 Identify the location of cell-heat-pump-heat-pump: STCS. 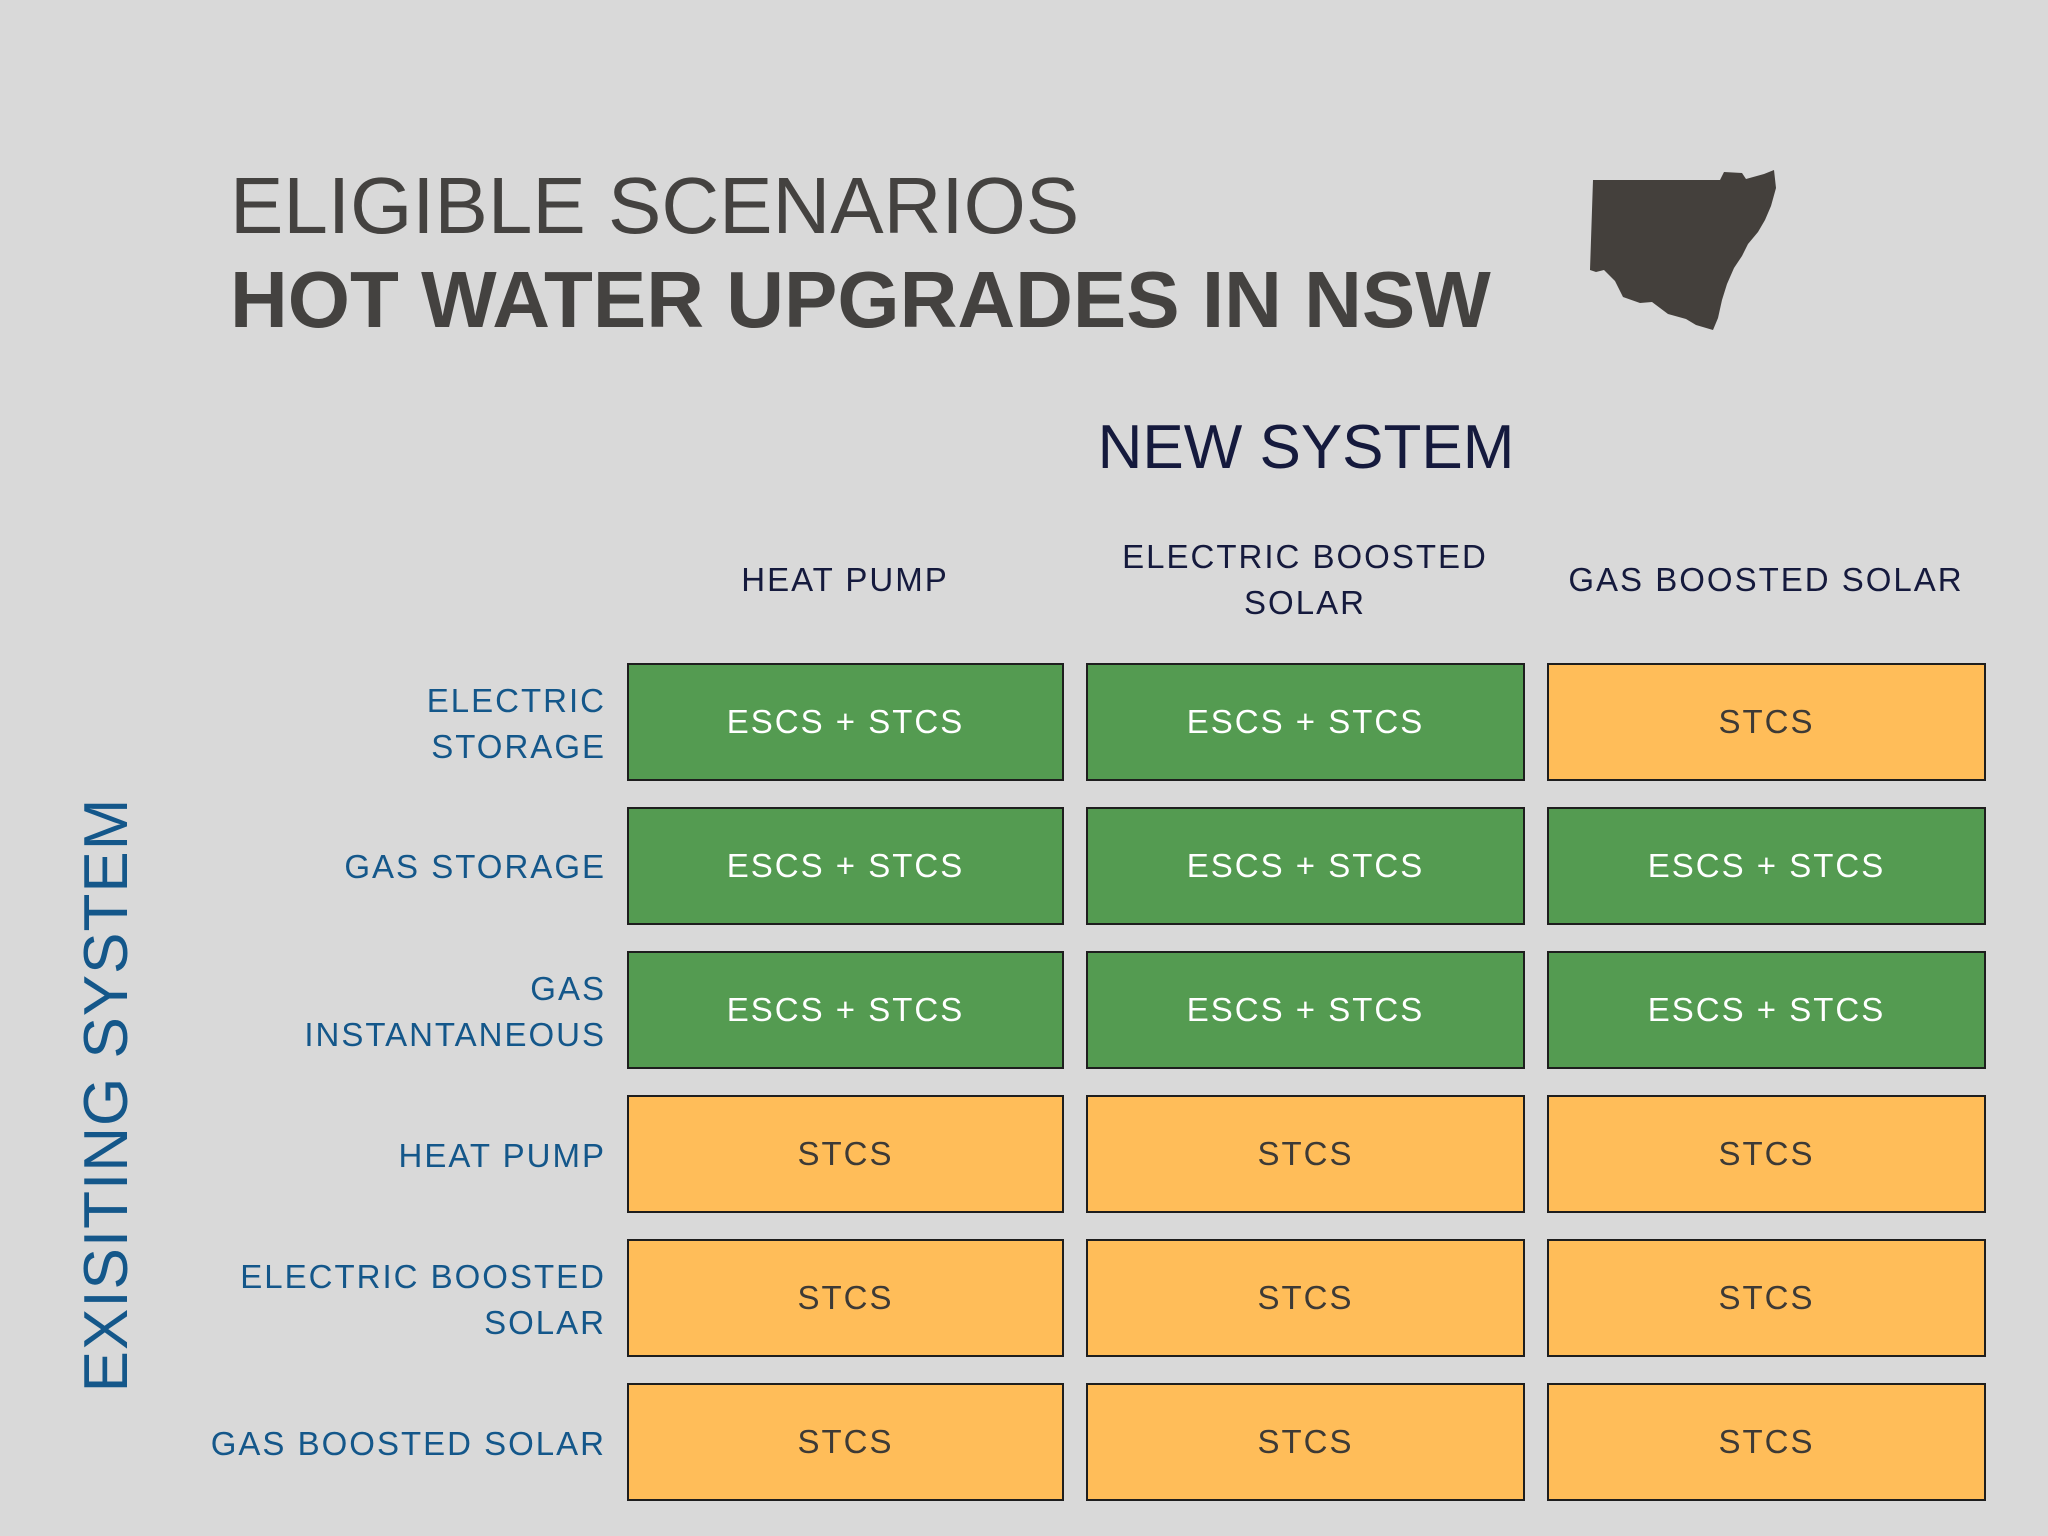
(845, 1154).